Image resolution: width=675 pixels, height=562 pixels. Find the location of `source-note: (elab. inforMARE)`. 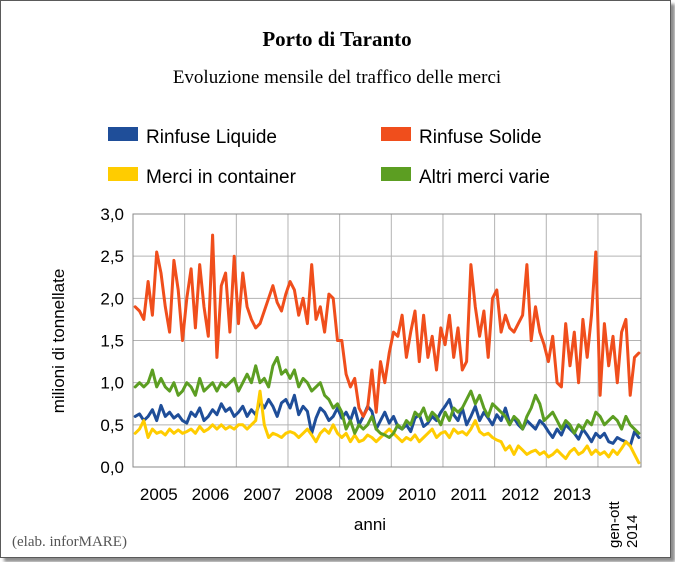

source-note: (elab. inforMARE) is located at coordinates (69, 542).